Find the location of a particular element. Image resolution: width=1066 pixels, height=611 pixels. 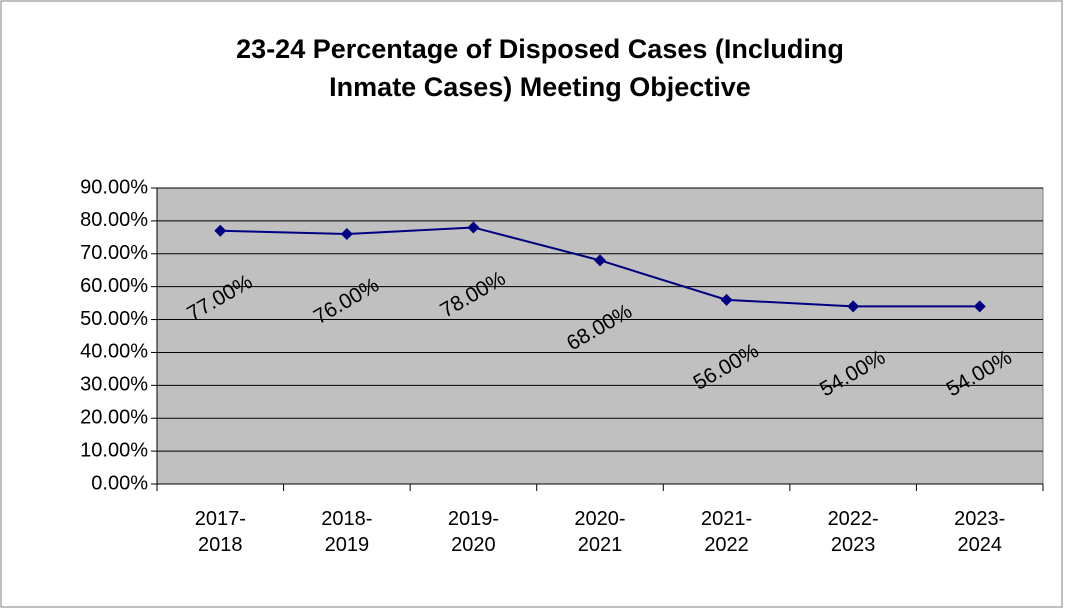

y-tick-label: 30.00% is located at coordinates (114, 385).